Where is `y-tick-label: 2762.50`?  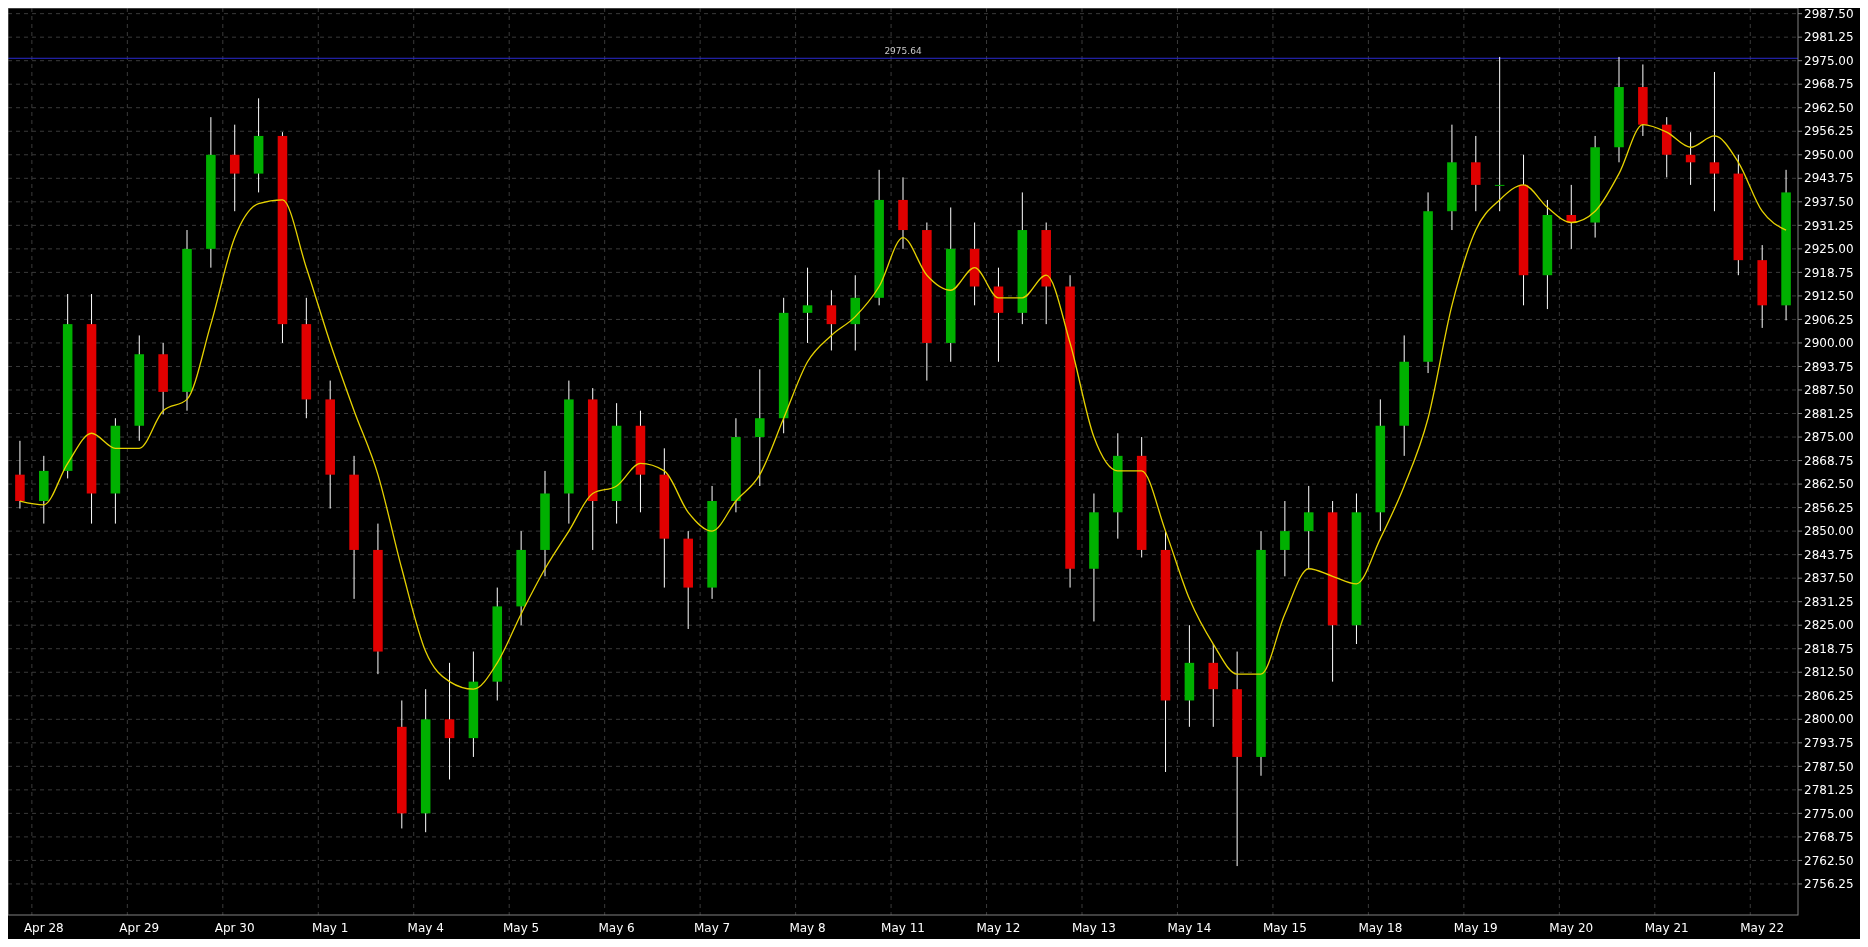
y-tick-label: 2762.50 is located at coordinates (1829, 860).